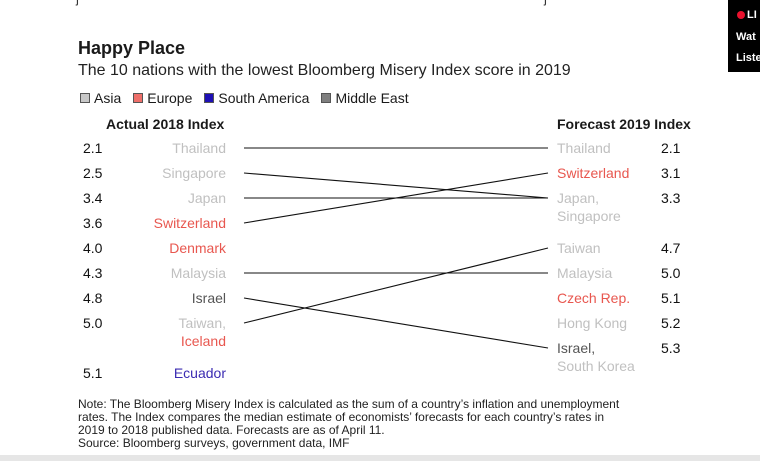  What do you see at coordinates (584, 273) in the screenshot?
I see `right-country-malaysia: Malaysia` at bounding box center [584, 273].